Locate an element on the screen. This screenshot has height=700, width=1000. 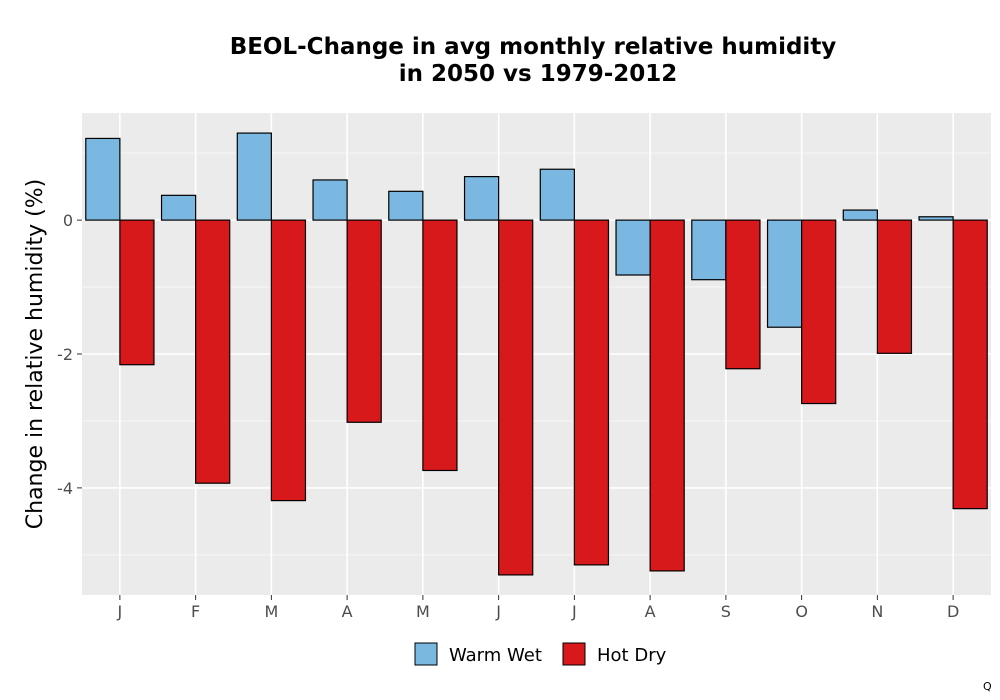
legend-label-warm-wet: Warm Wet is located at coordinates (495, 655).